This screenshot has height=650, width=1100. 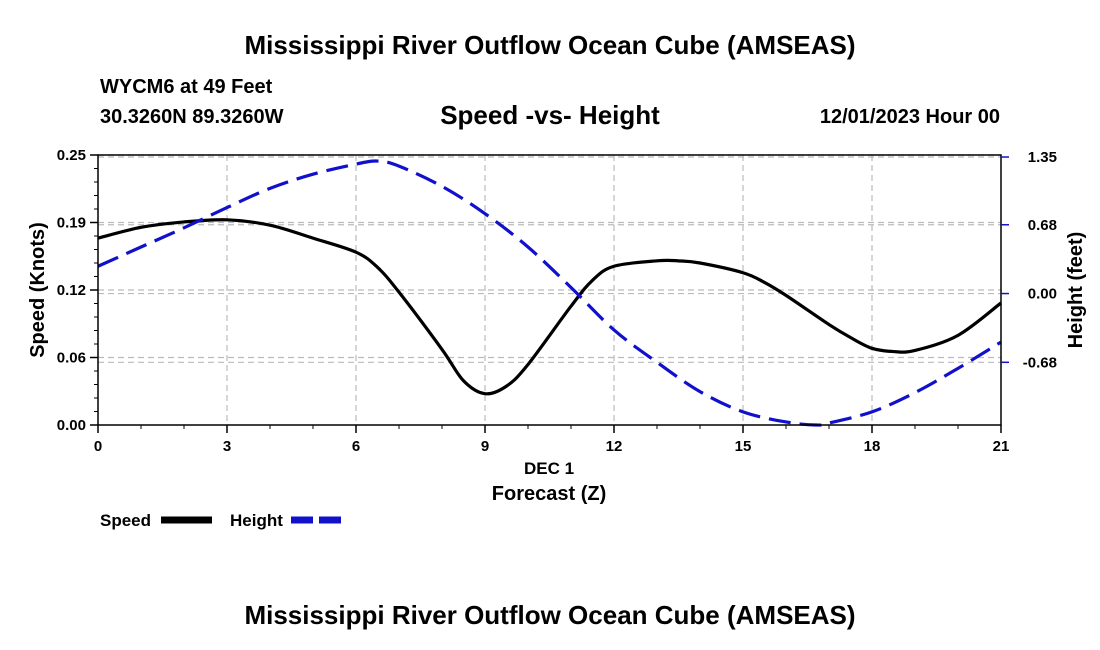 I want to click on x-tick-label: 12, so click(x=614, y=446).